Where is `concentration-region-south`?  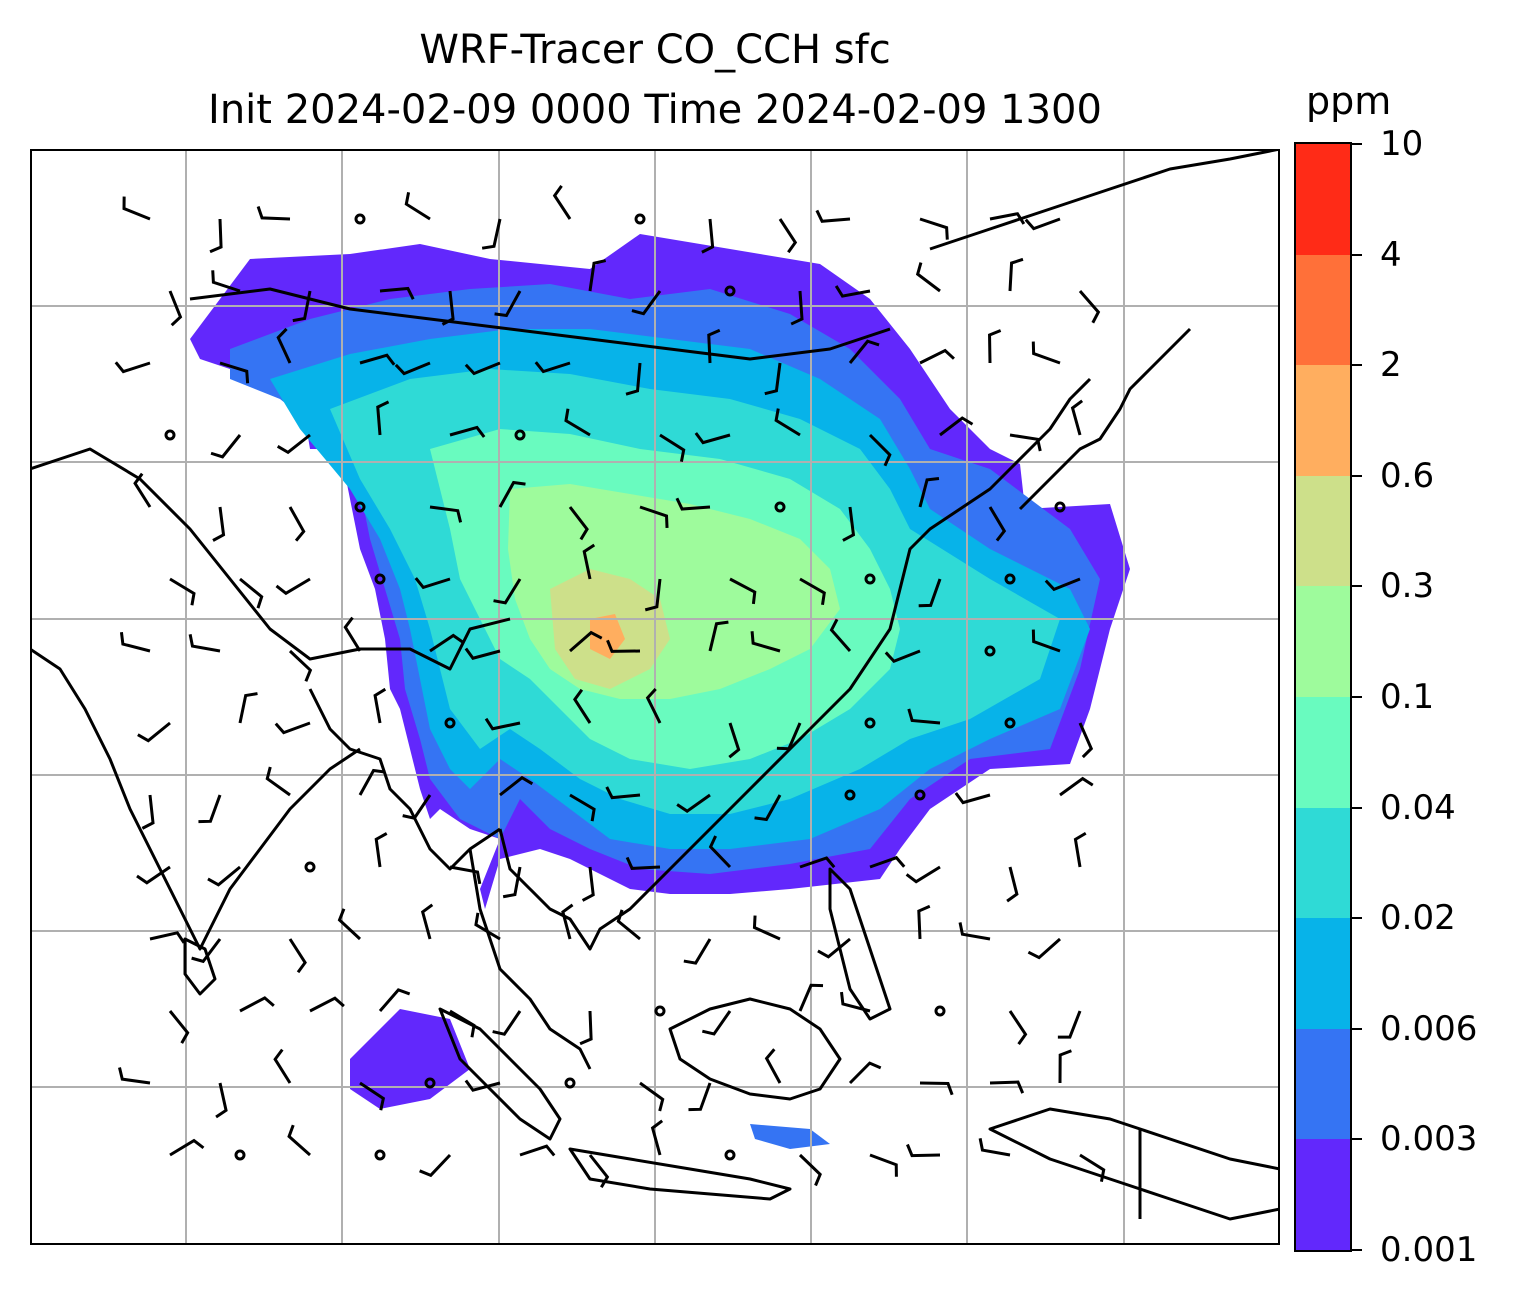 concentration-region-south is located at coordinates (410, 1059).